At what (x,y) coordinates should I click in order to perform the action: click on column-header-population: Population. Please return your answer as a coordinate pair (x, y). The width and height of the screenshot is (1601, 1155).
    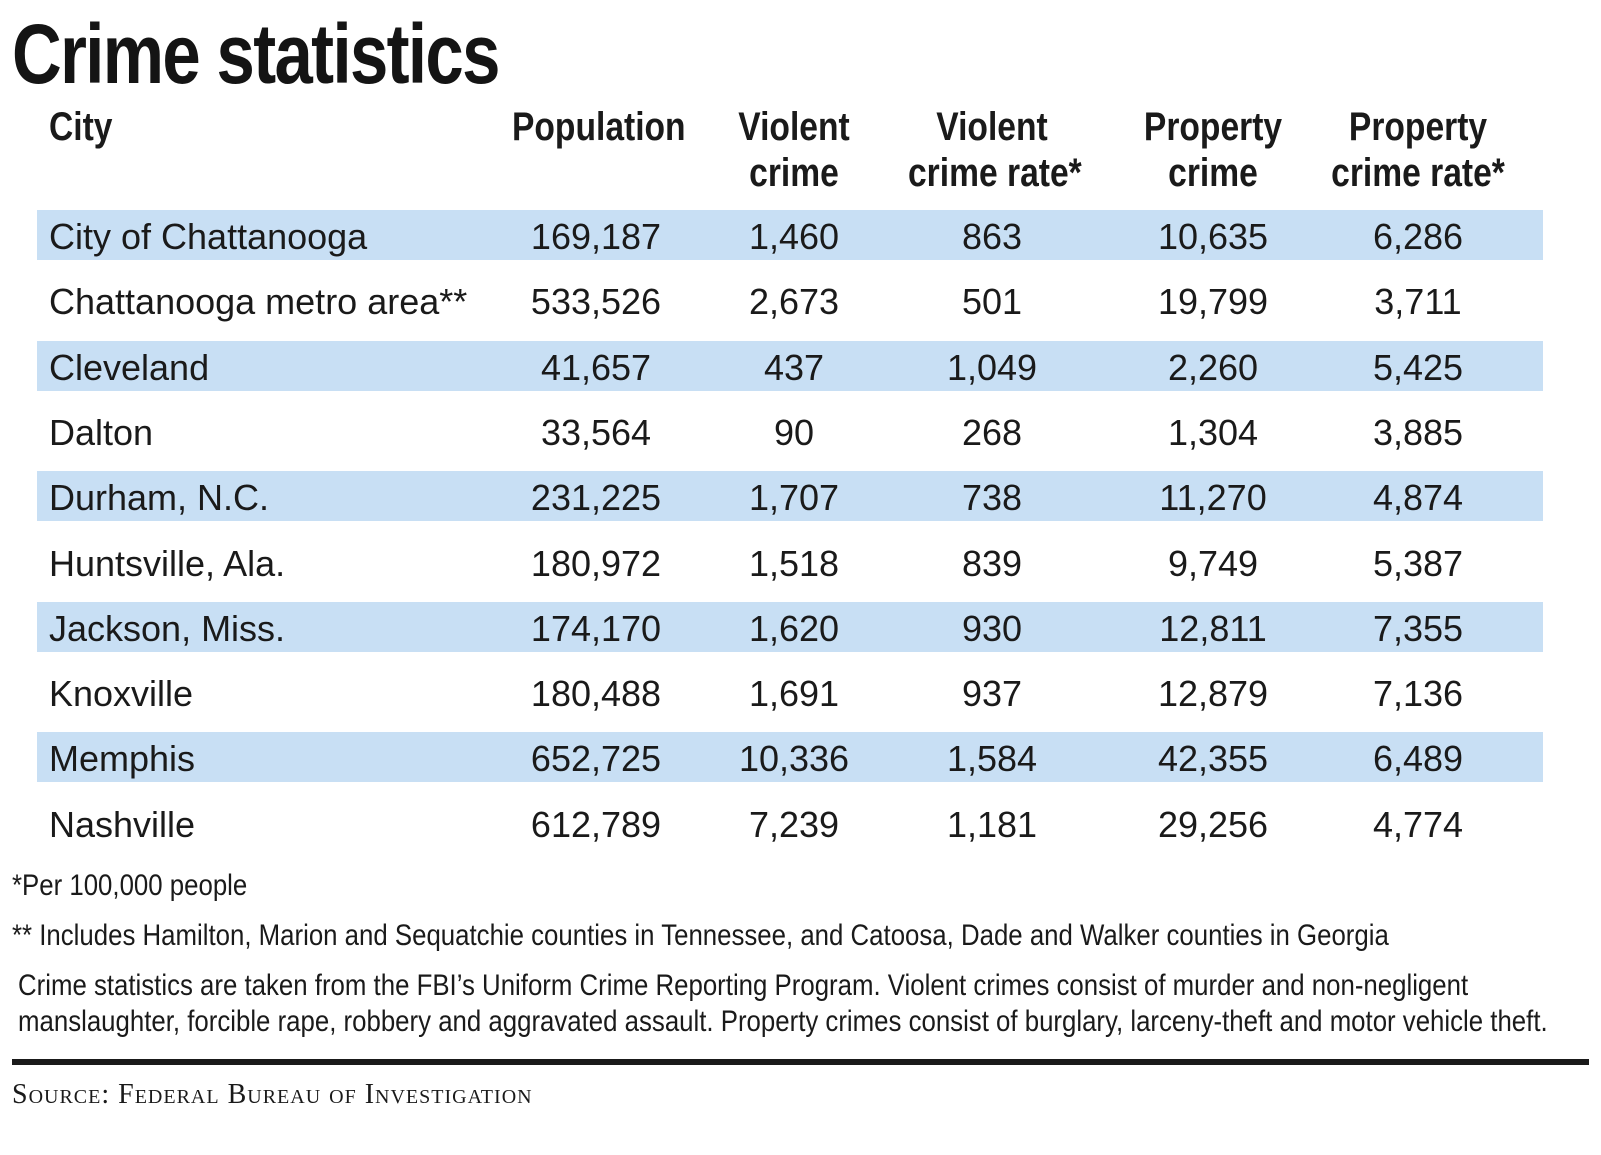
    Looking at the image, I should click on (596, 127).